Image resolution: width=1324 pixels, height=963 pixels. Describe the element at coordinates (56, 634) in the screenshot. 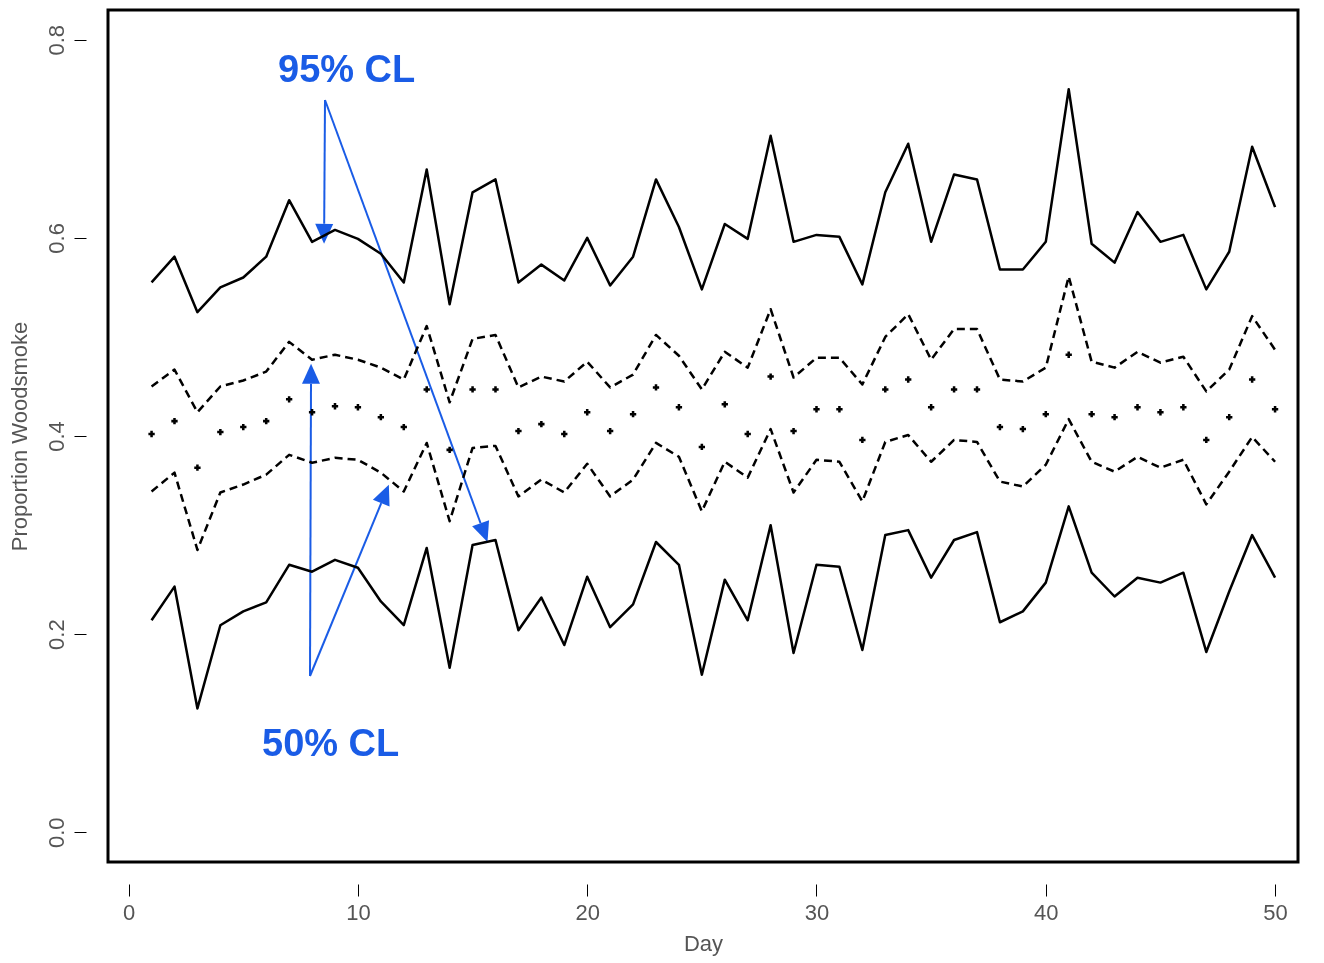

I see `y-tick-label: 0.2` at that location.